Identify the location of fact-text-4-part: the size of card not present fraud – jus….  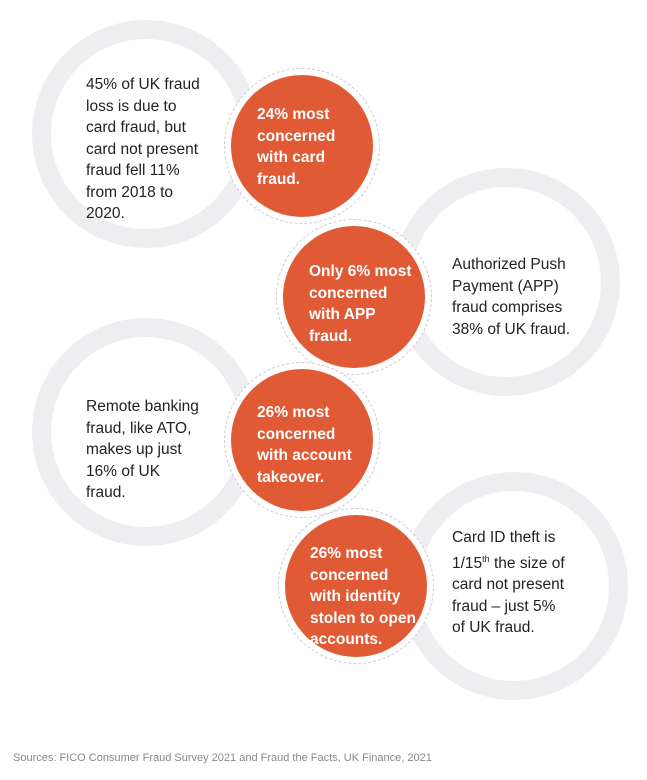
(508, 595).